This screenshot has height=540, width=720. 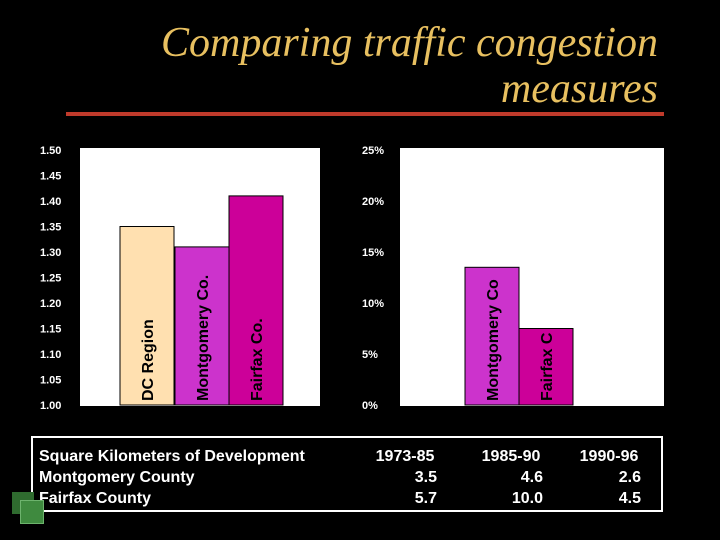 What do you see at coordinates (117, 477) in the screenshot?
I see `row-label-montgomery: Montgomery County` at bounding box center [117, 477].